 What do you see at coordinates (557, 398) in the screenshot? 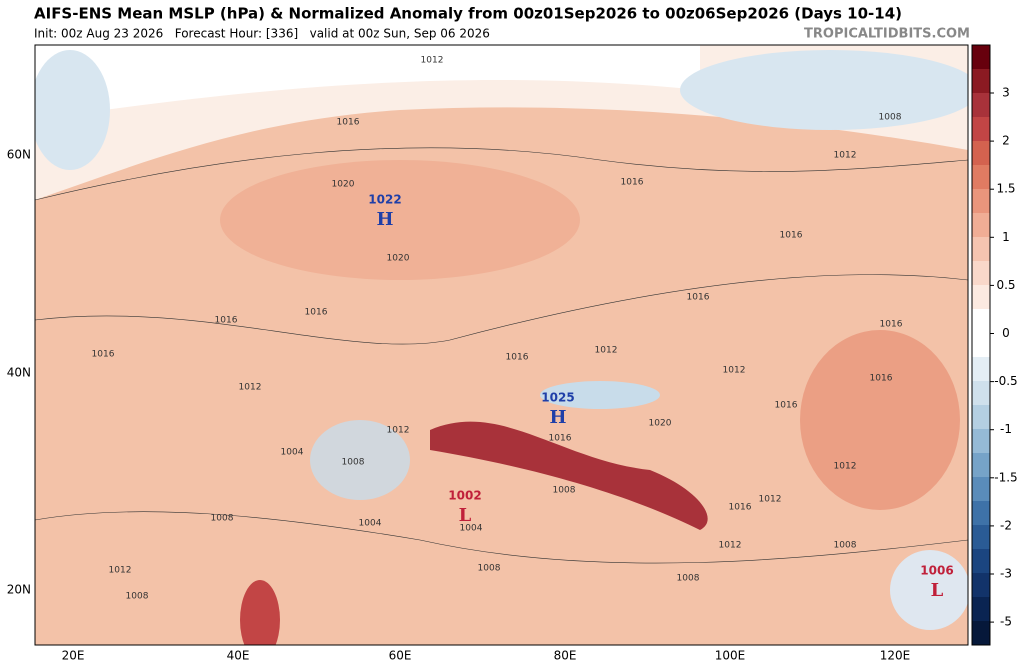
I see `center-value: 1025` at bounding box center [557, 398].